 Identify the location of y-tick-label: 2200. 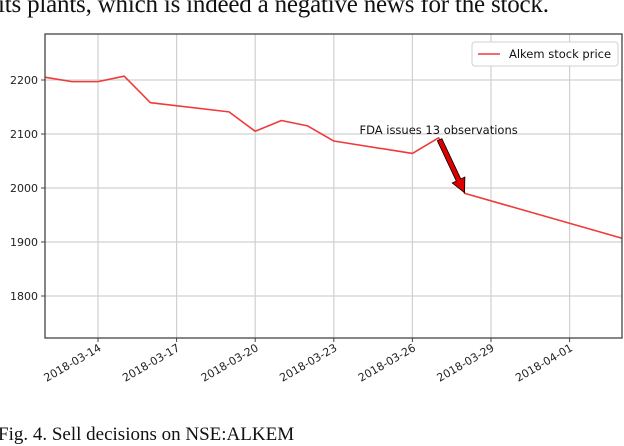
(24, 80).